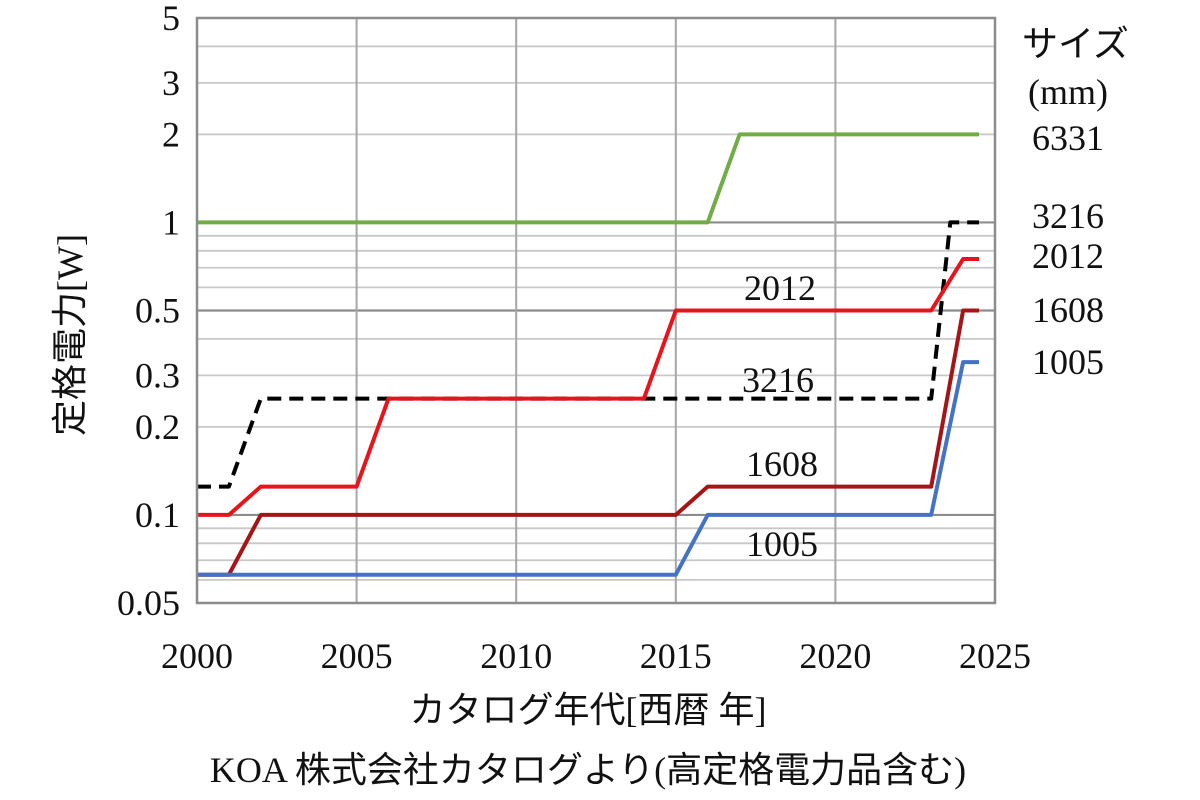 The image size is (1200, 800). Describe the element at coordinates (1068, 138) in the screenshot. I see `legend-label-6331: 6331` at that location.